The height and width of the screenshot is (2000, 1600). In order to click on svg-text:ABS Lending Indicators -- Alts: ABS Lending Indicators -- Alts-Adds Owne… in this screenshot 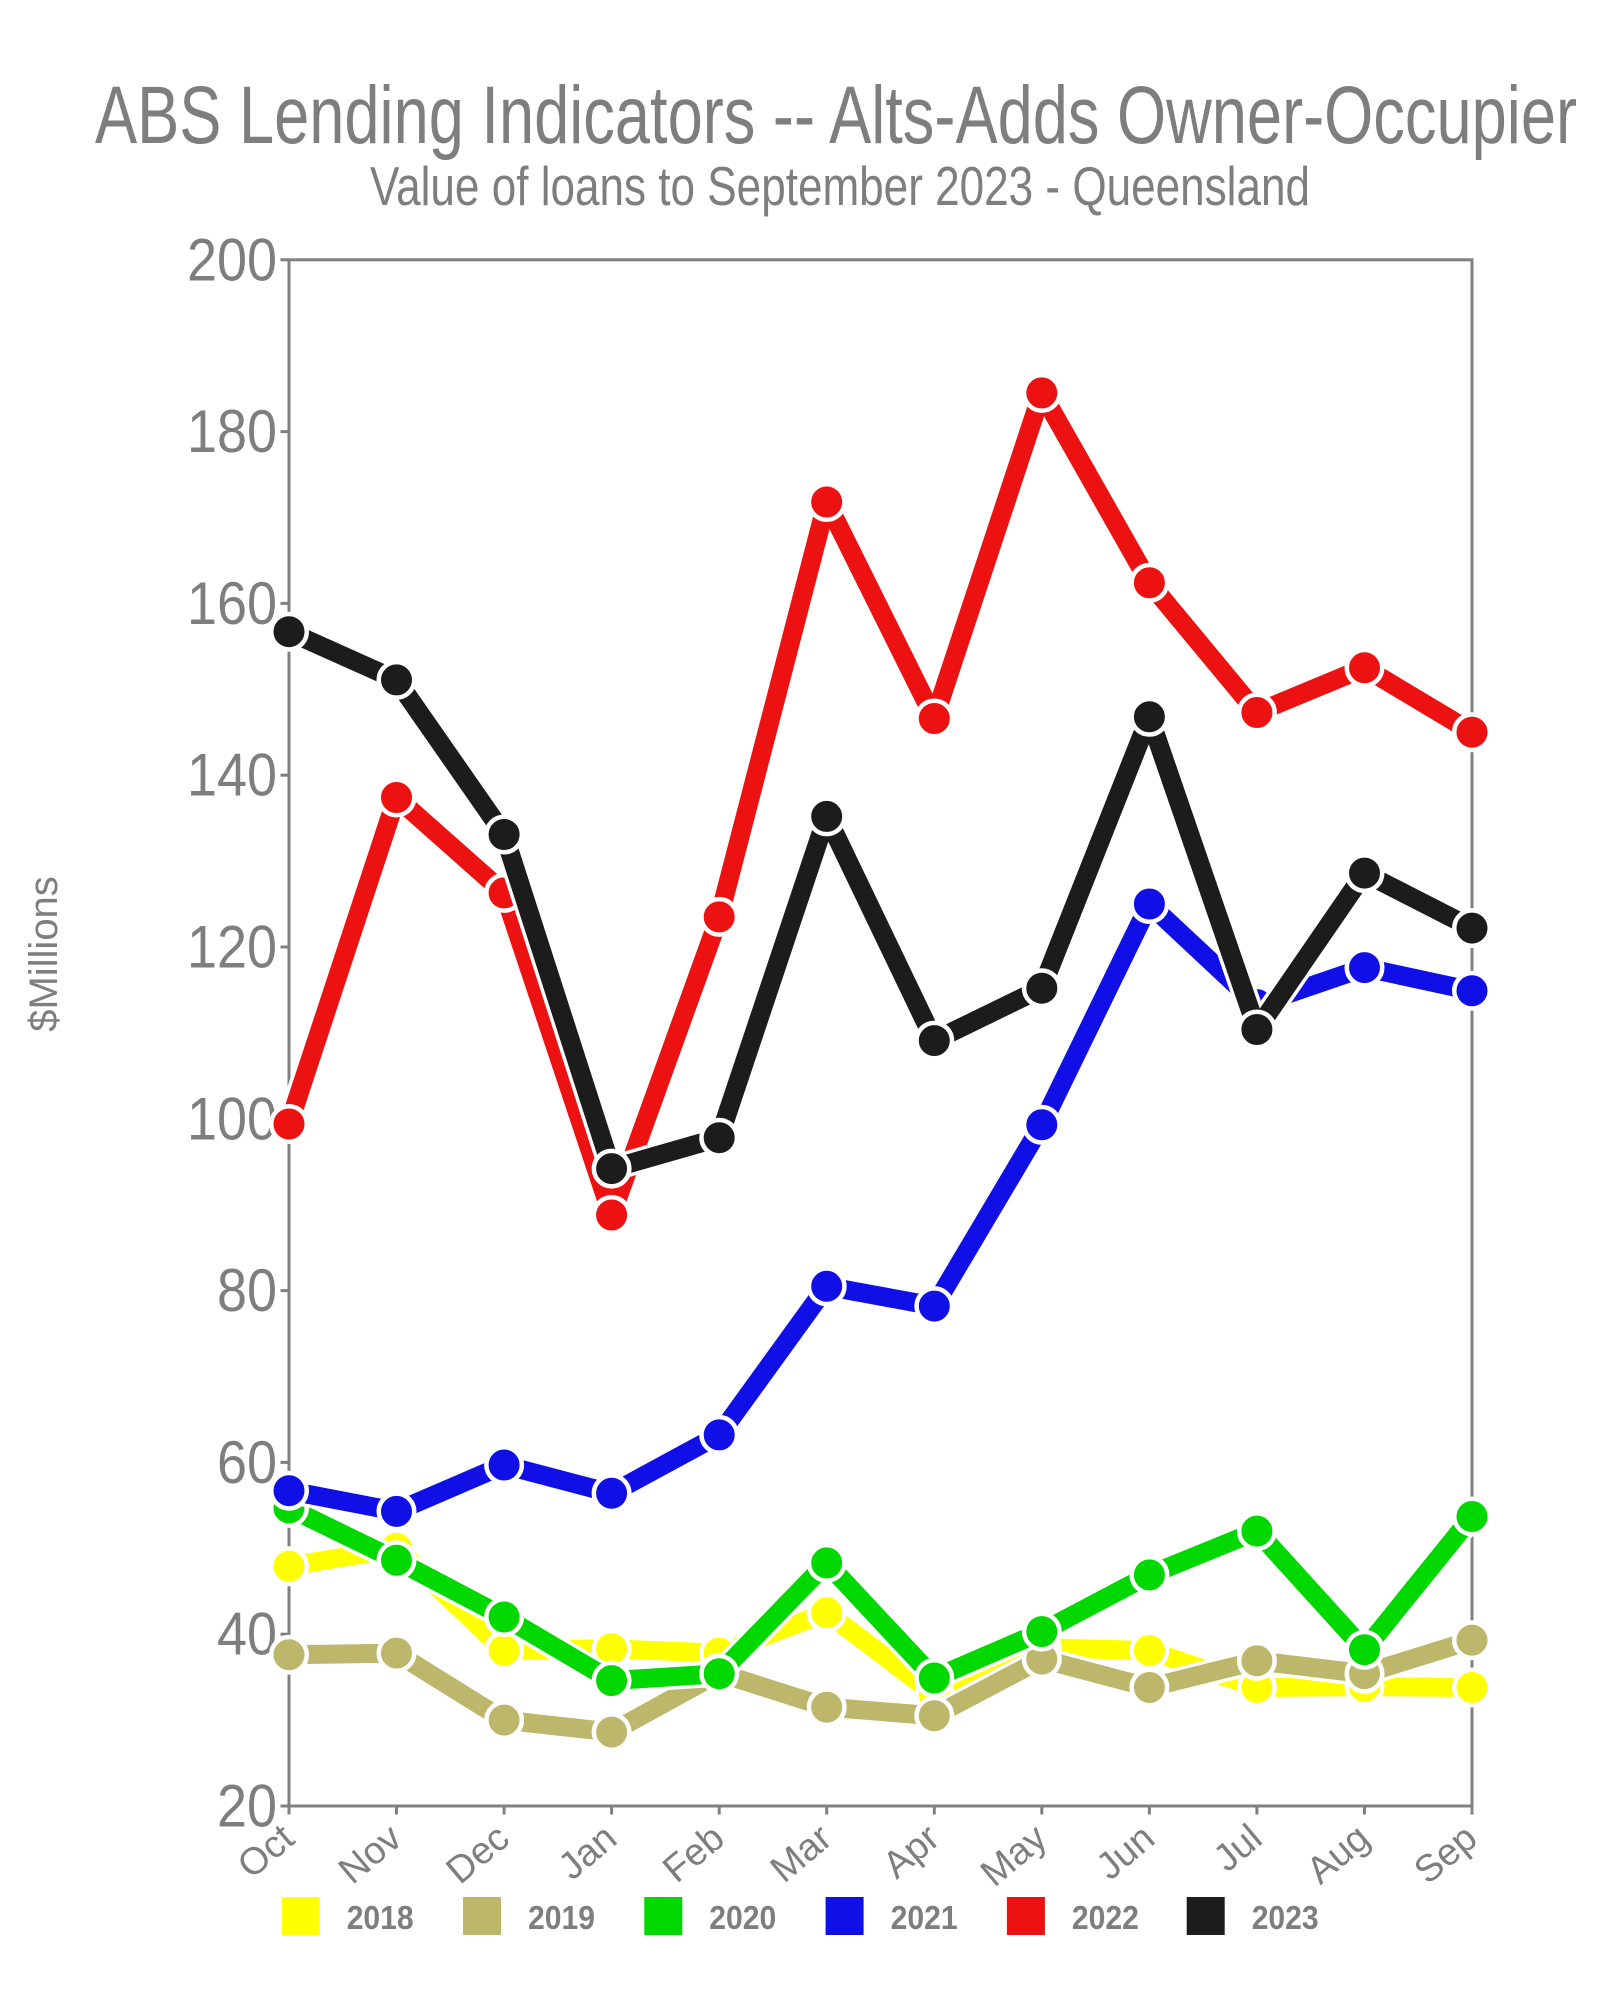, I will do `click(836, 115)`.